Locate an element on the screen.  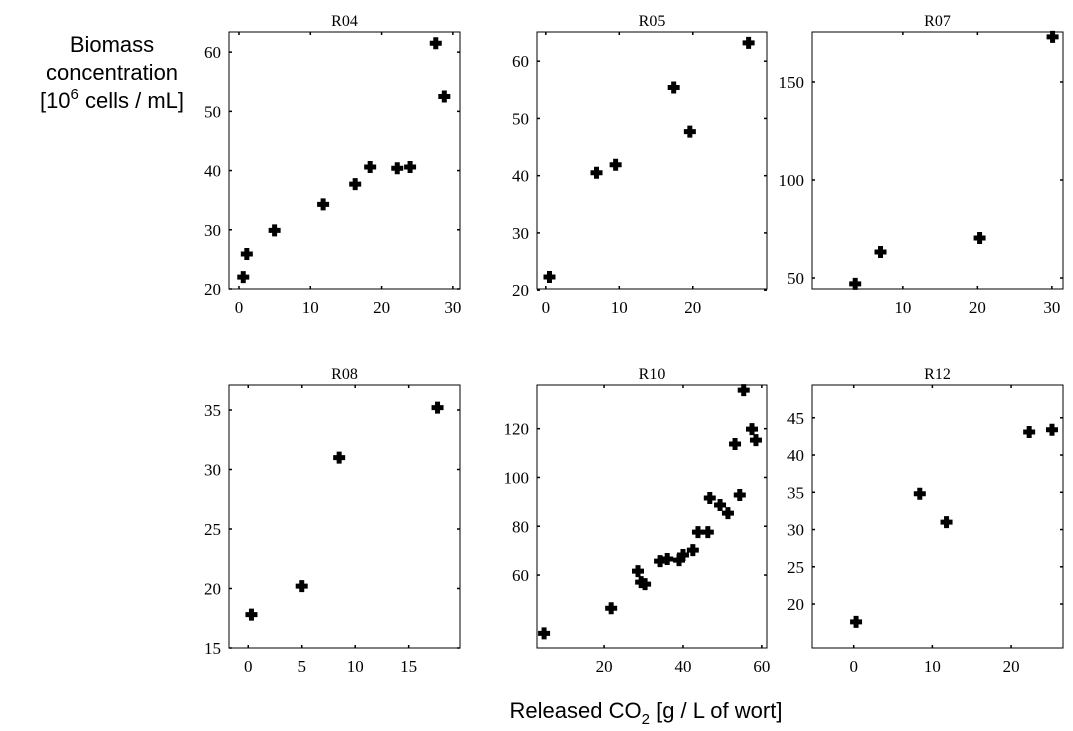
y-tick-label: 120 is located at coordinates (517, 429).